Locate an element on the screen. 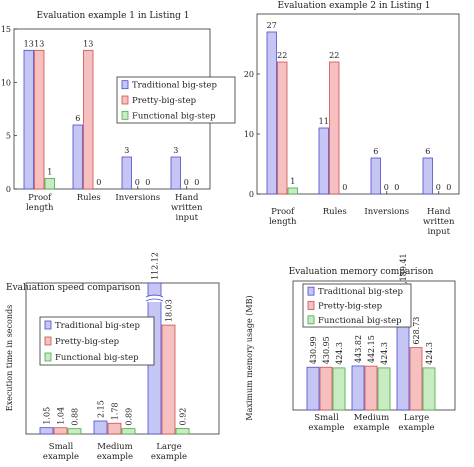 The width and height of the screenshot is (474, 467). data-label: 1,189.41 is located at coordinates (403, 271).